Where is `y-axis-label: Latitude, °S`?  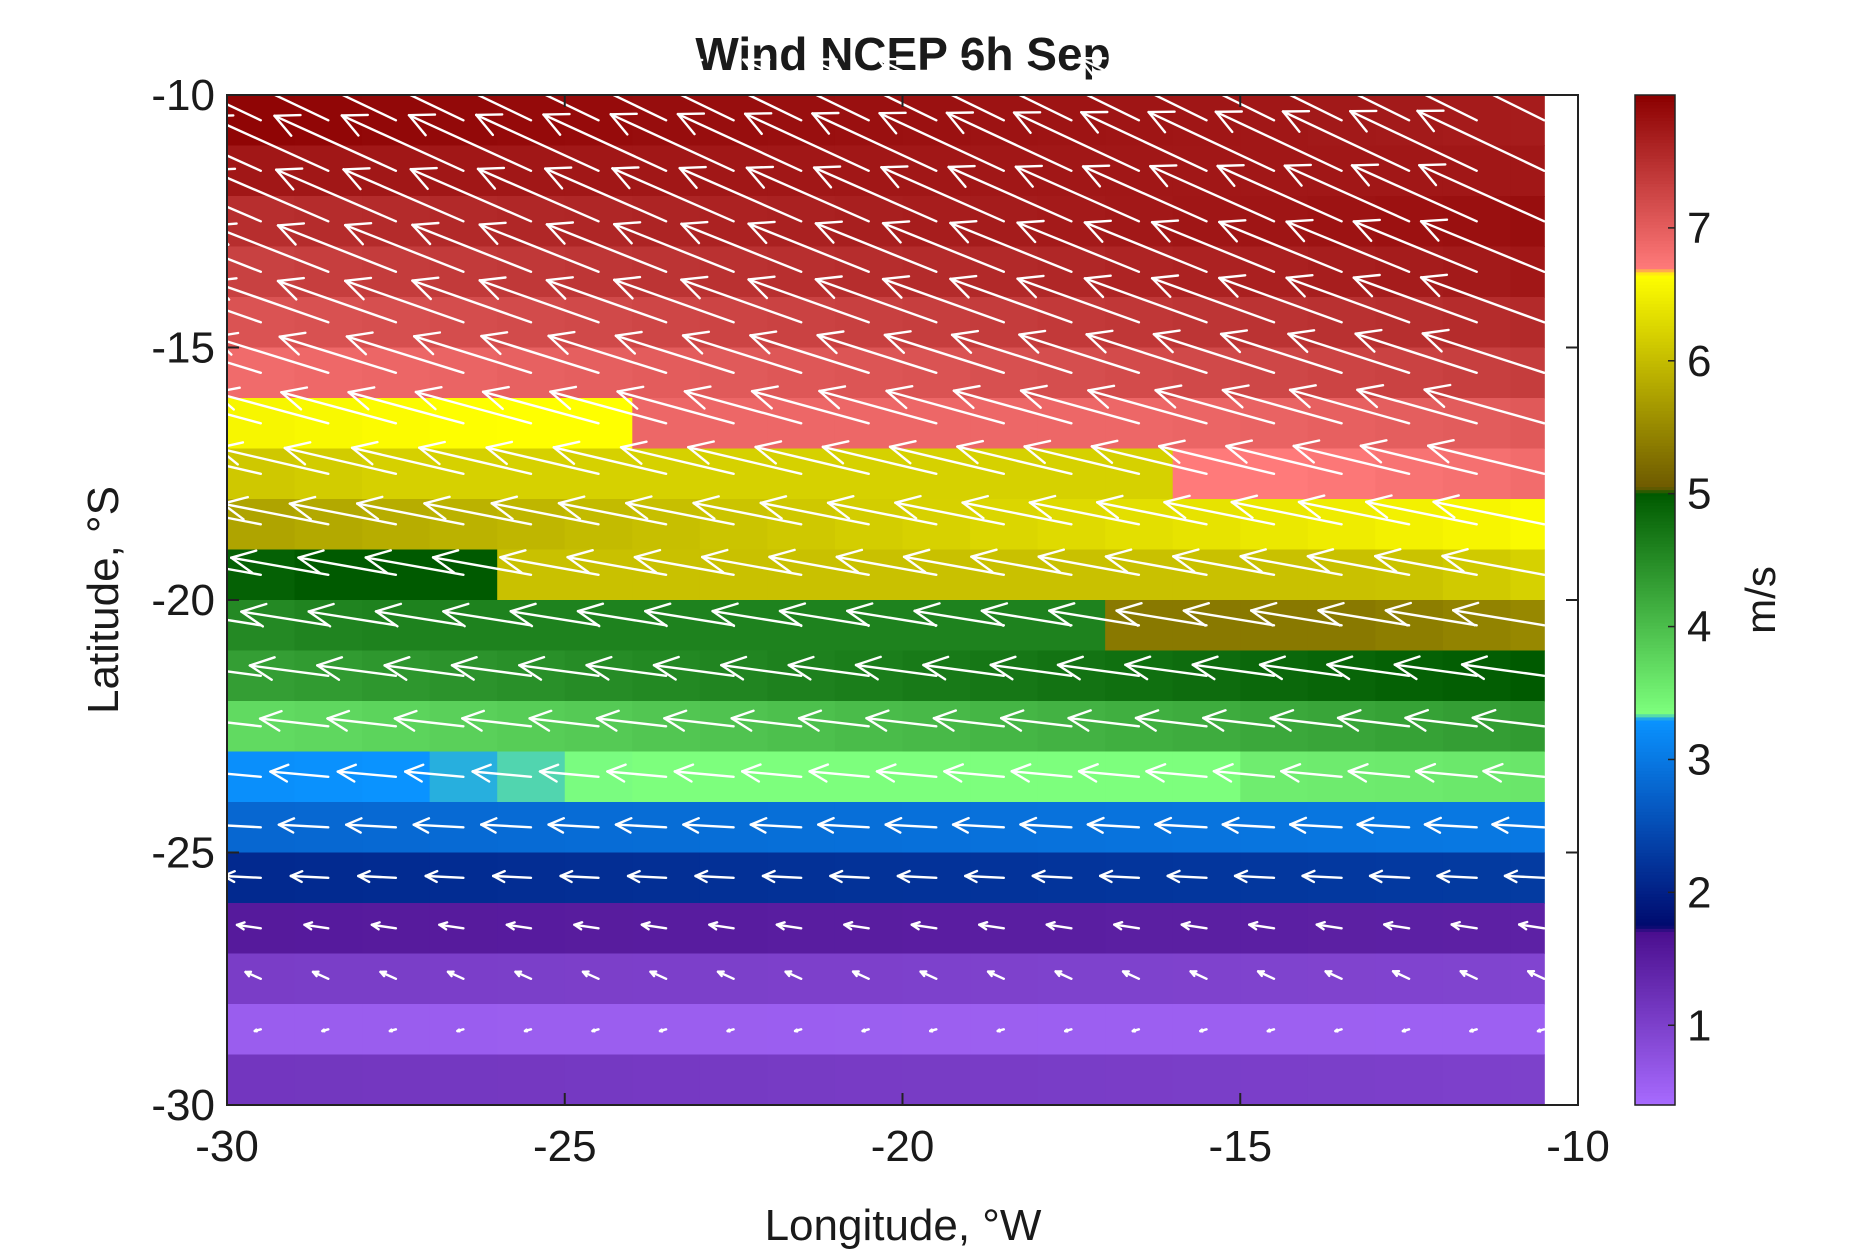
y-axis-label: Latitude, °S is located at coordinates (103, 600).